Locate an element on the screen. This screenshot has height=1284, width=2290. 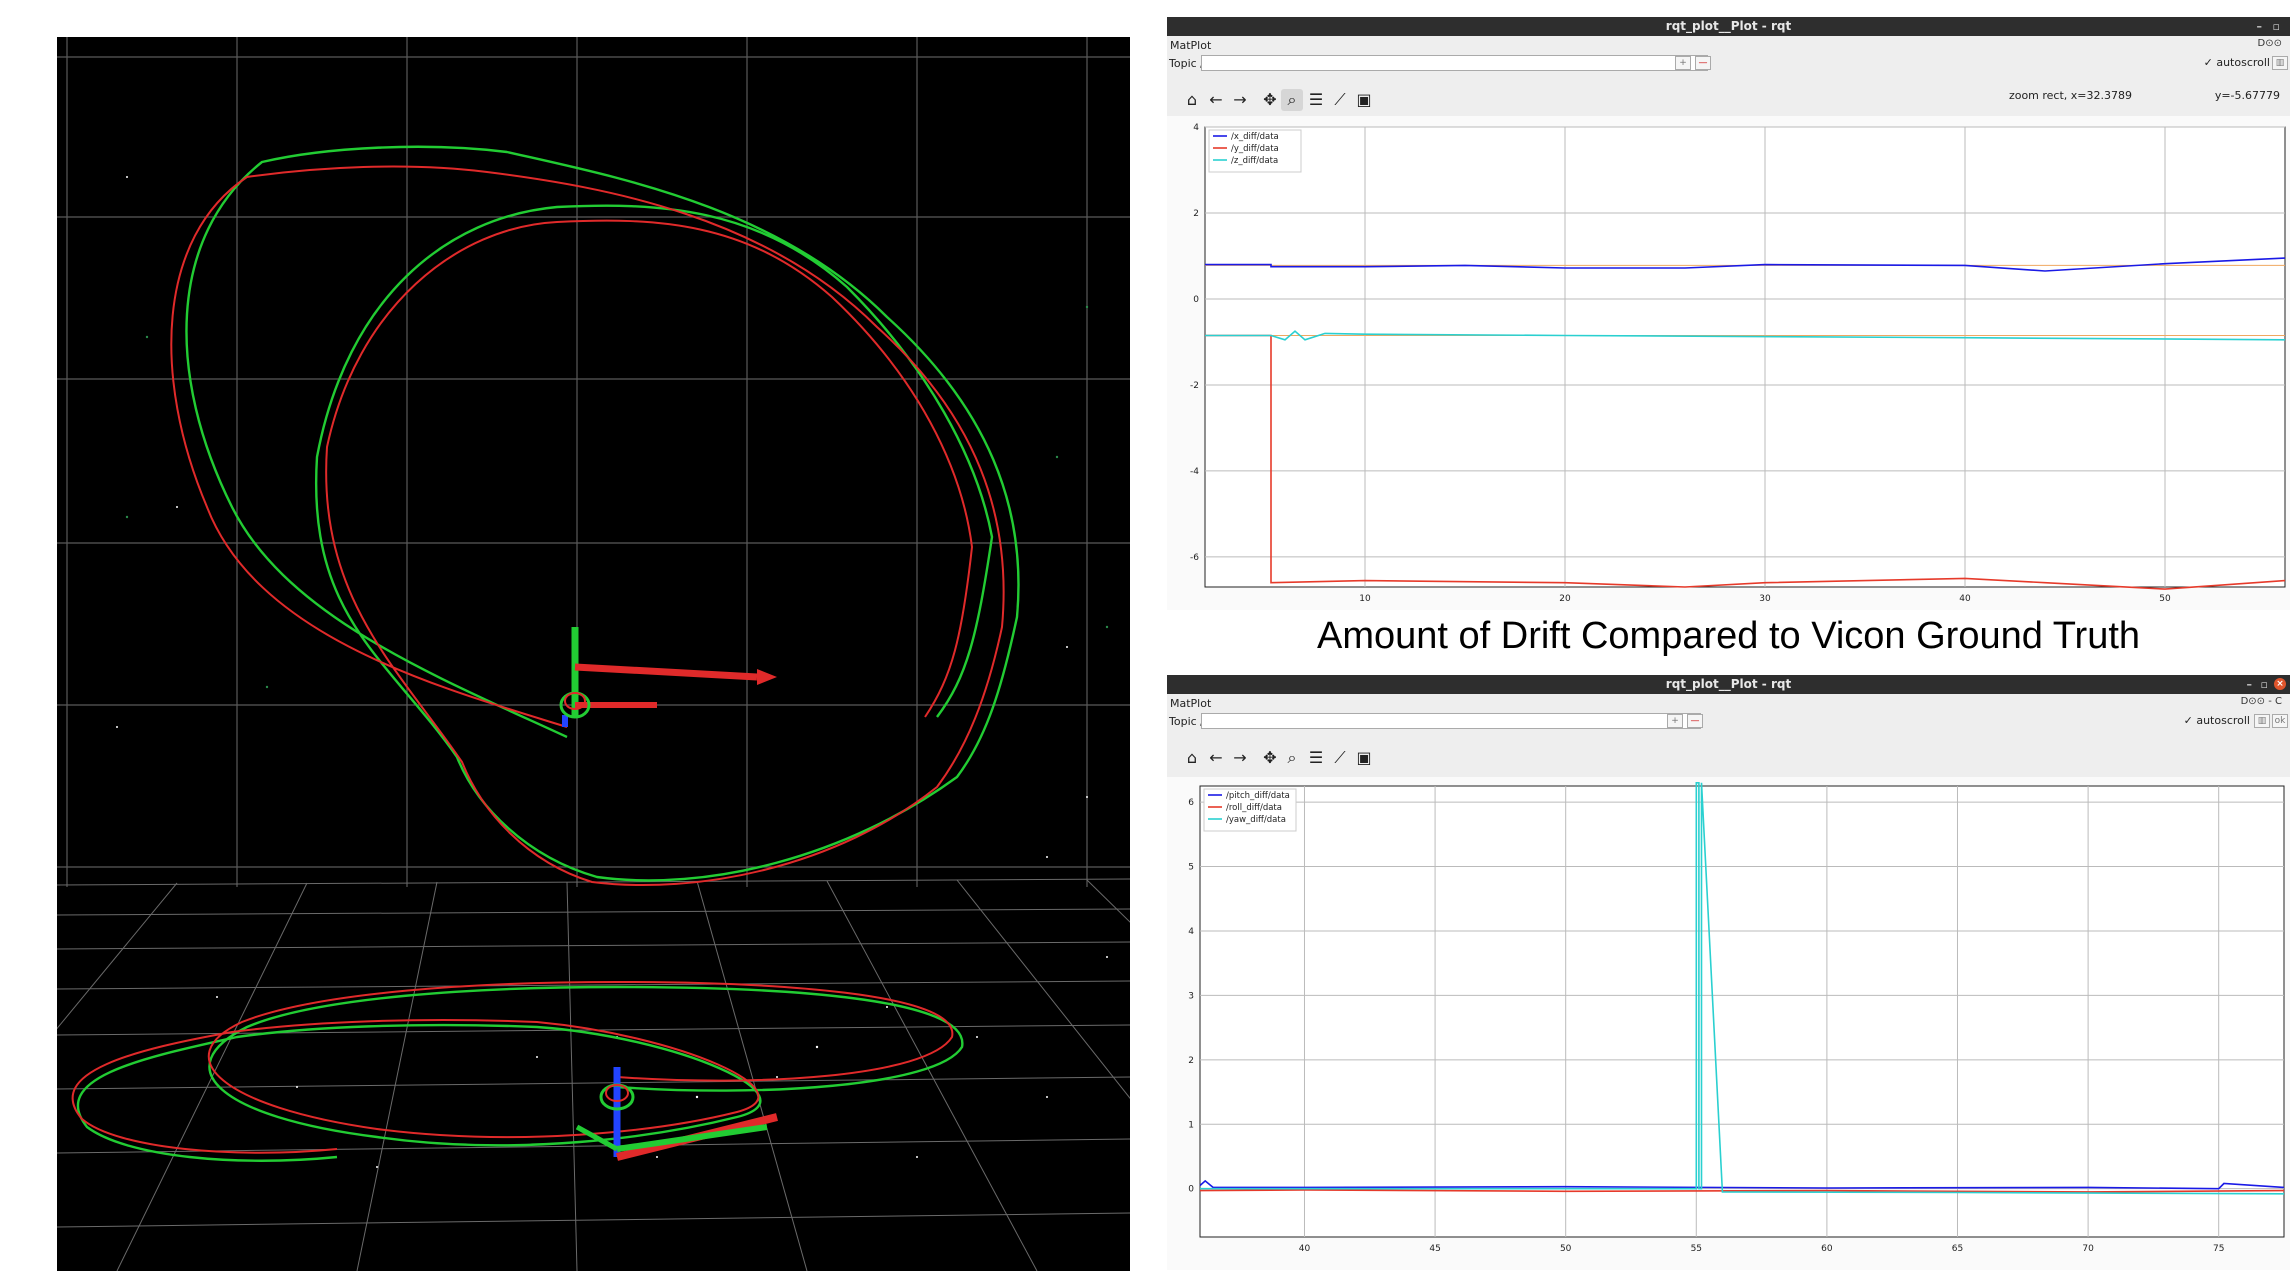
x-tick-label: 70 is located at coordinates (2088, 1249).